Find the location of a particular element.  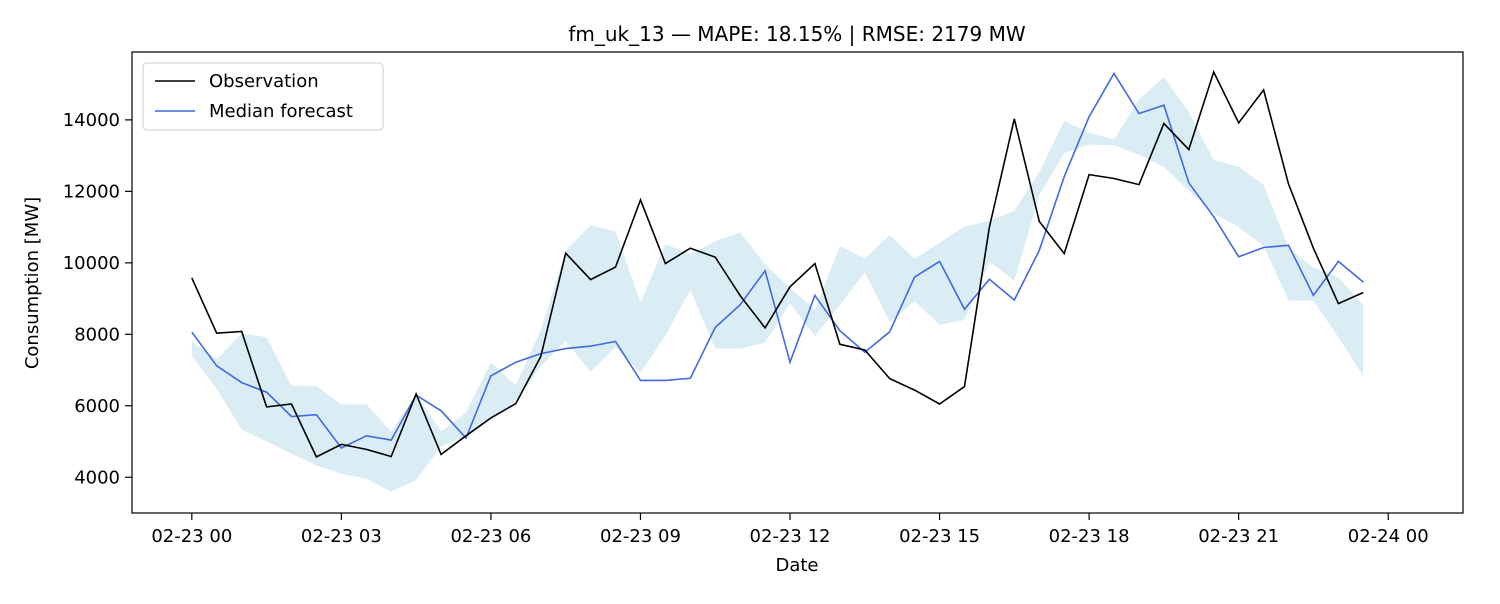

x-tick-label: 02-23 18 is located at coordinates (1089, 536).